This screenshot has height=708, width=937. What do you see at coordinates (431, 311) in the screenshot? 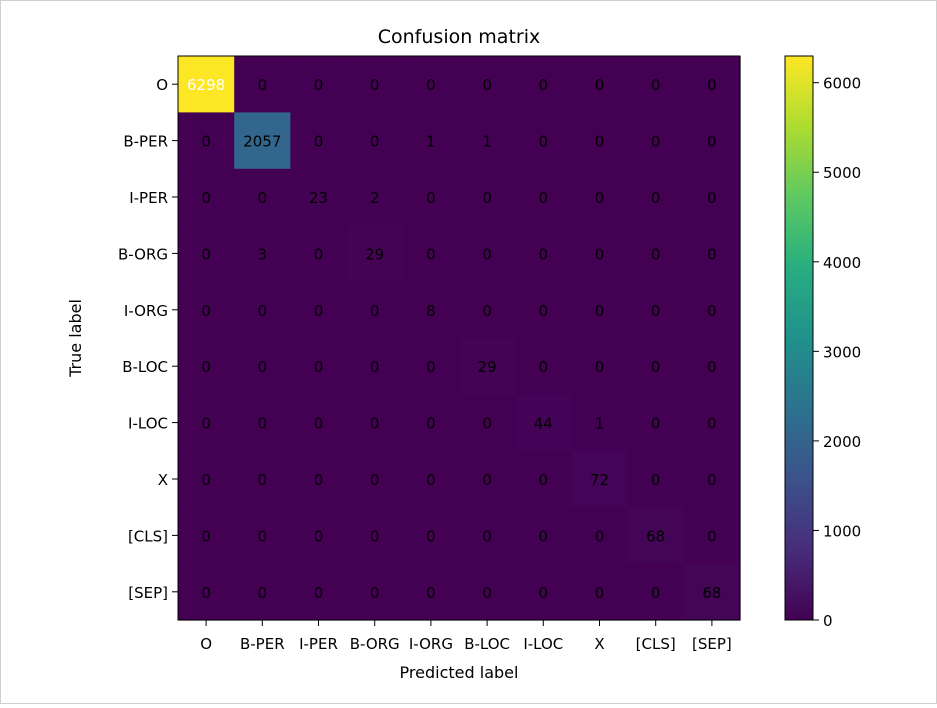
I see `cell-value-label: 8` at bounding box center [431, 311].